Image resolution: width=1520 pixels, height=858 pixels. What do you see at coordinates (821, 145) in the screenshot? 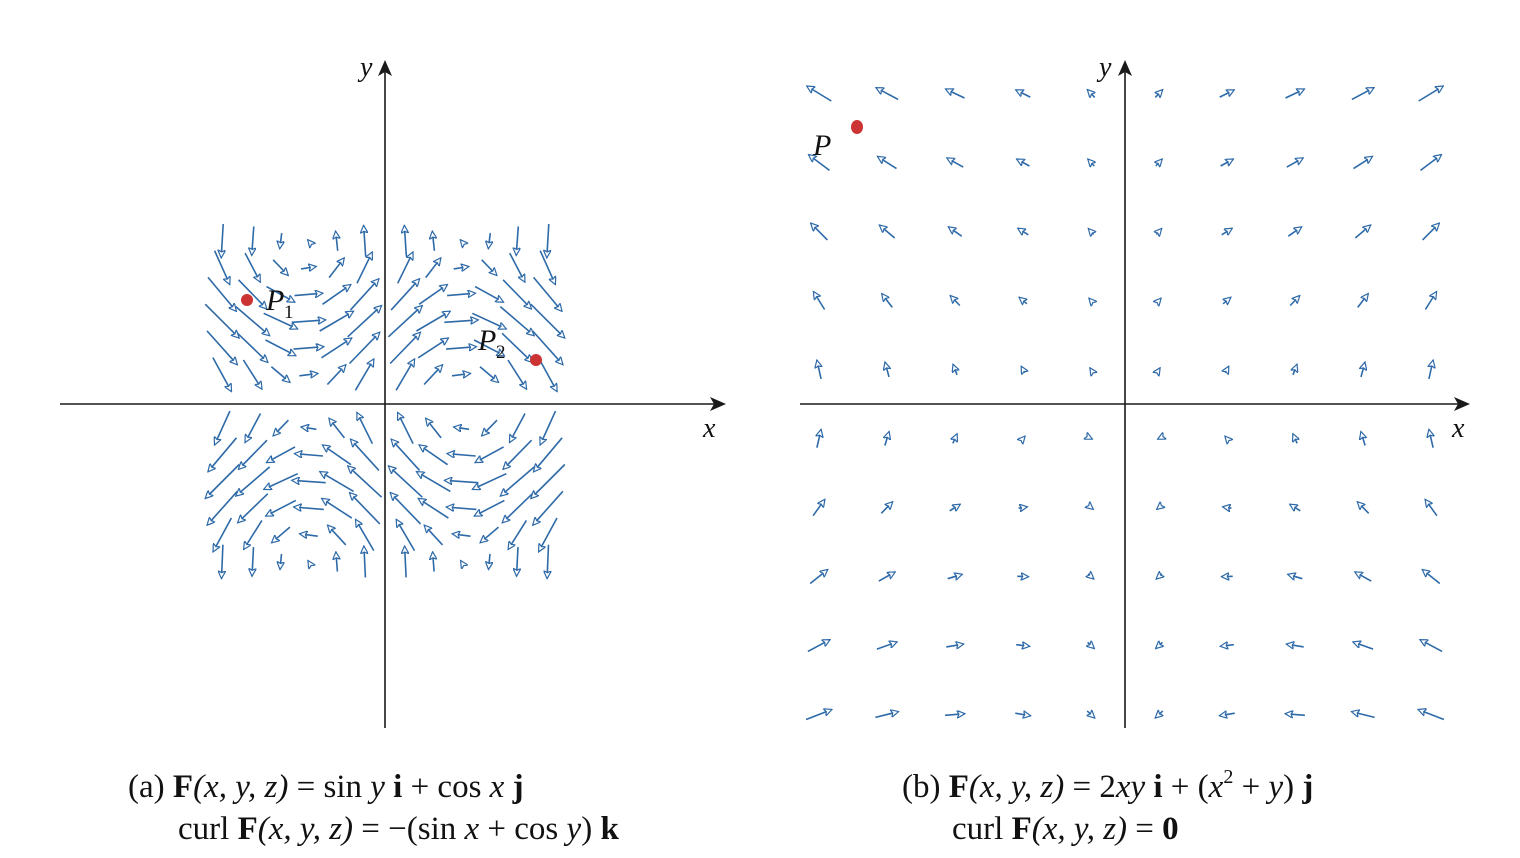
I see `point-p-label: P` at bounding box center [821, 145].